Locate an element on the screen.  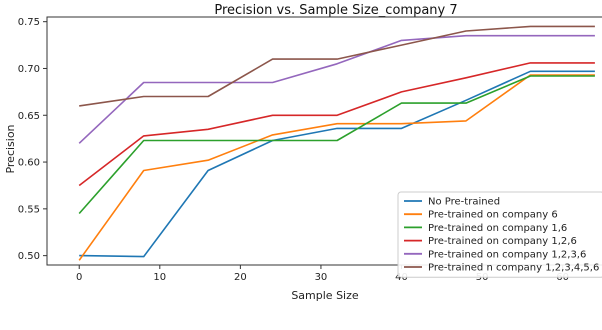
x-tick-label: 0 is located at coordinates (79, 277).